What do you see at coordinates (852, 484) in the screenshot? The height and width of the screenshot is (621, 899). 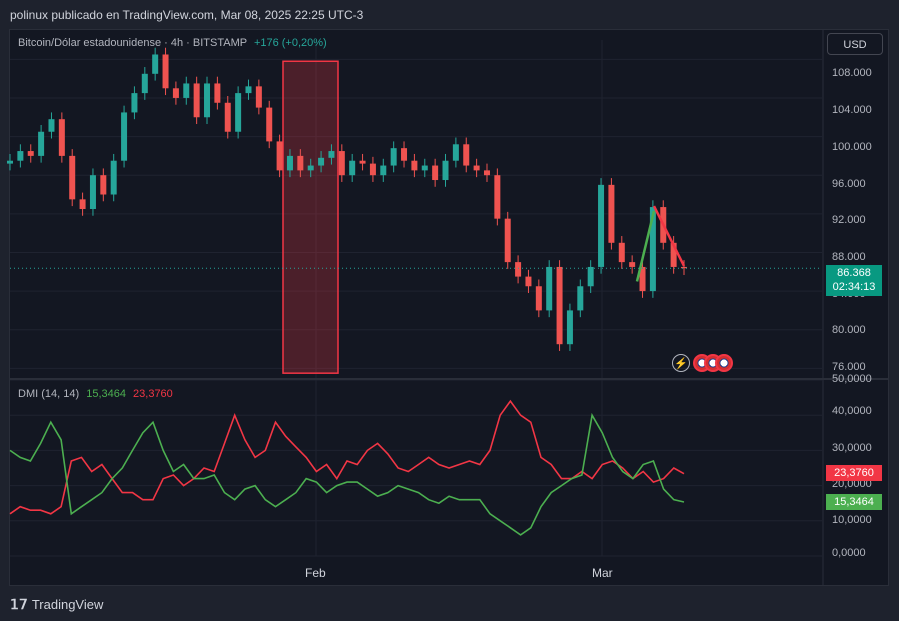 I see `dmi-tick: 20,0000` at bounding box center [852, 484].